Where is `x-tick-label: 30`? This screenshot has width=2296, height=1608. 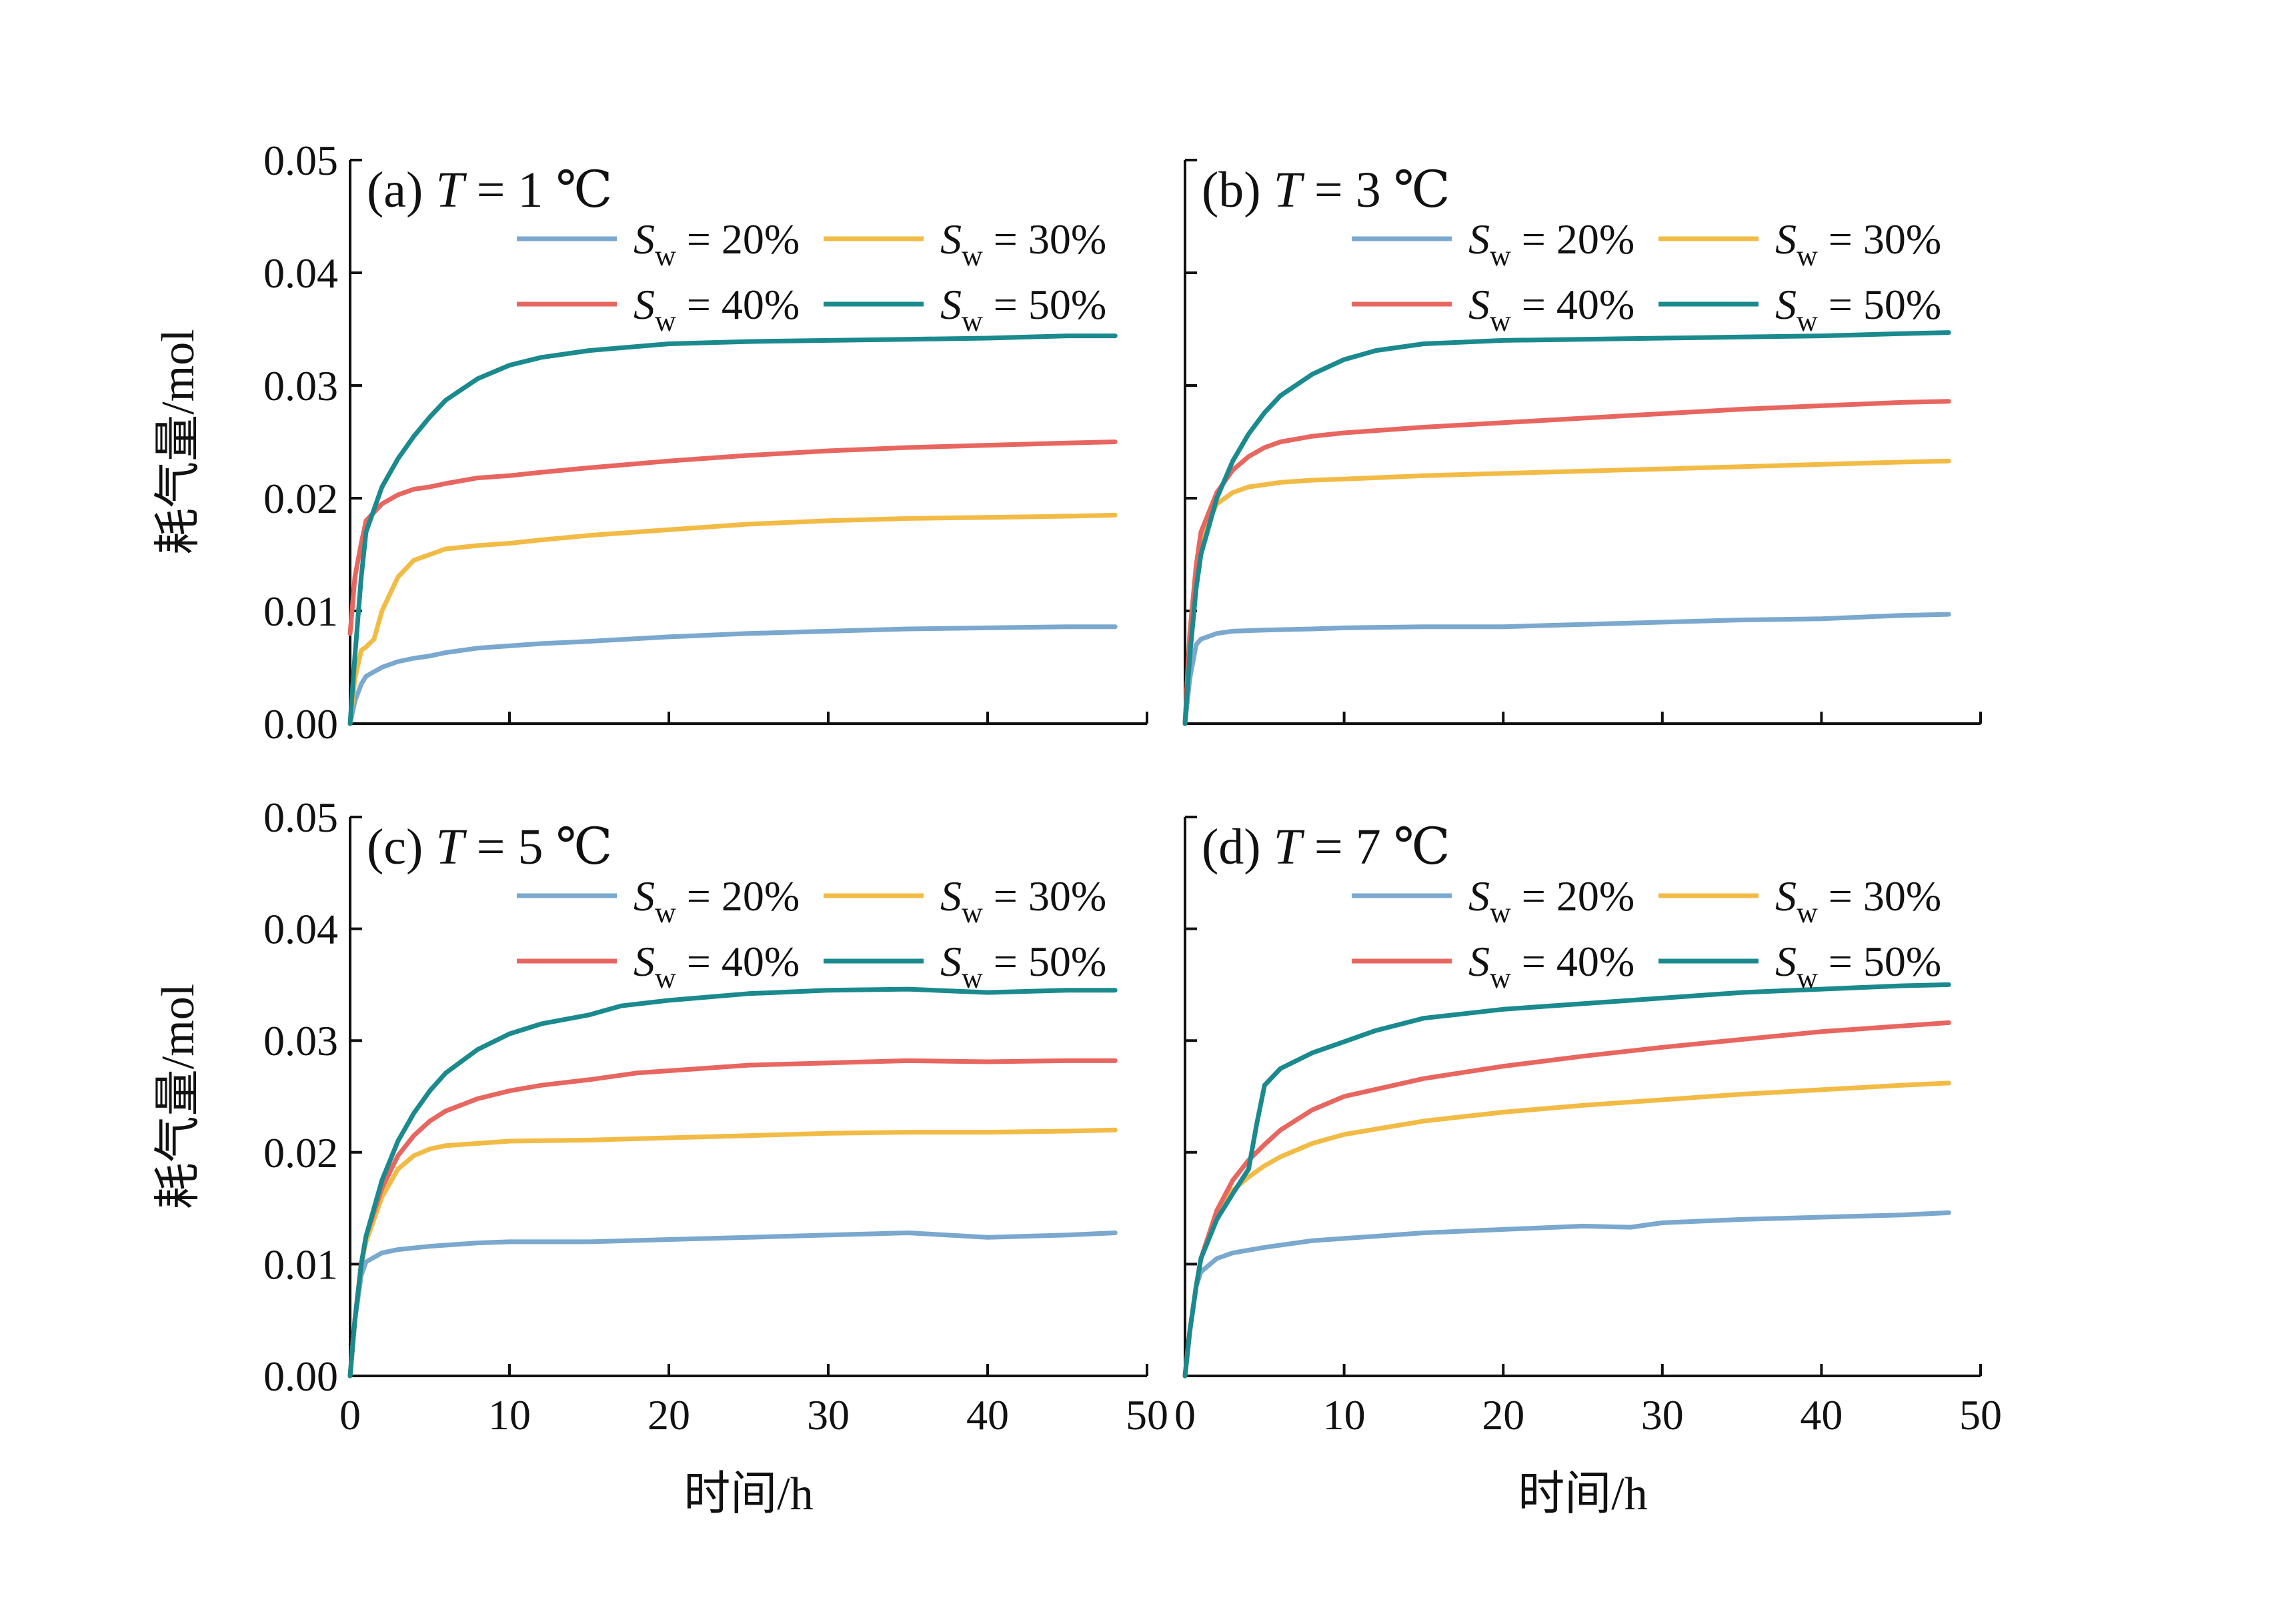 x-tick-label: 30 is located at coordinates (828, 1415).